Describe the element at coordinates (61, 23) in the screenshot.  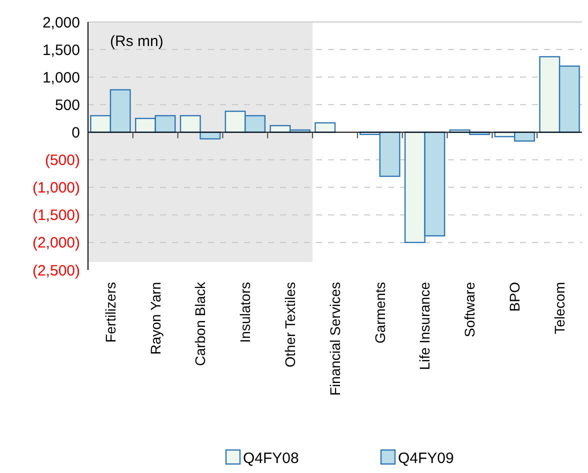
I see `y-tick-label: 2,000` at that location.